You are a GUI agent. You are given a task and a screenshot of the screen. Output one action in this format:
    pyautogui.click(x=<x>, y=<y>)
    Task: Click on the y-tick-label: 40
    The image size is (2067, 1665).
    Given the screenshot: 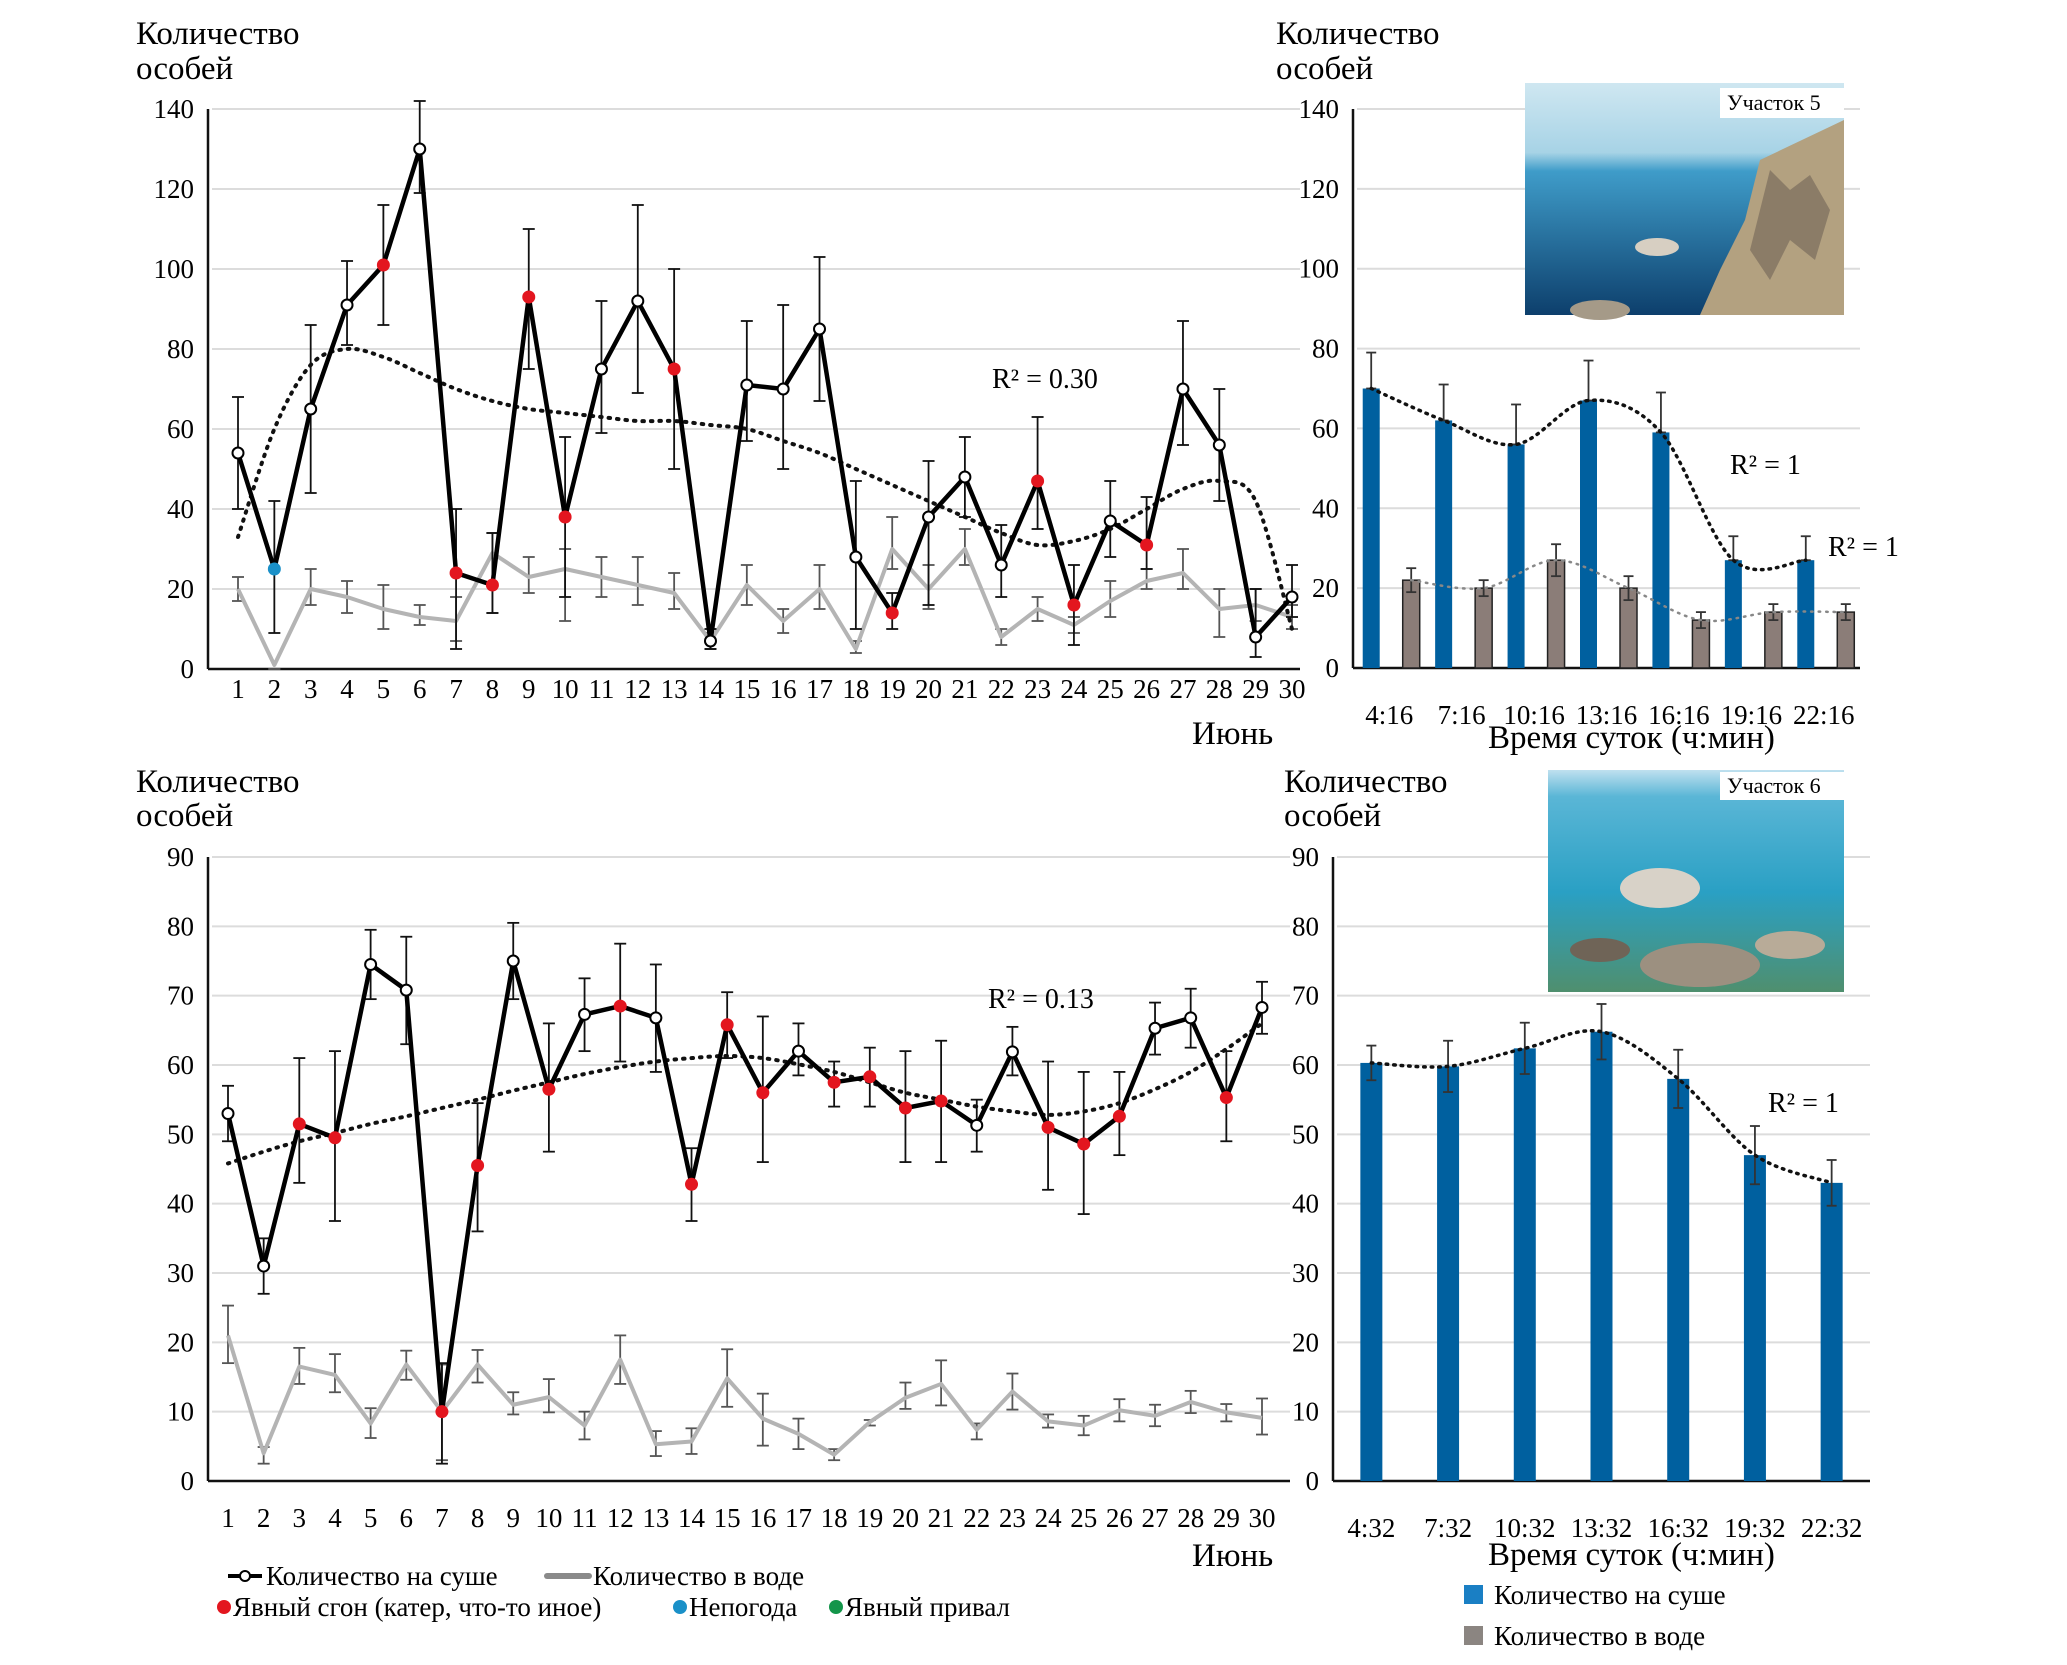 What is the action you would take?
    pyautogui.click(x=1325, y=508)
    